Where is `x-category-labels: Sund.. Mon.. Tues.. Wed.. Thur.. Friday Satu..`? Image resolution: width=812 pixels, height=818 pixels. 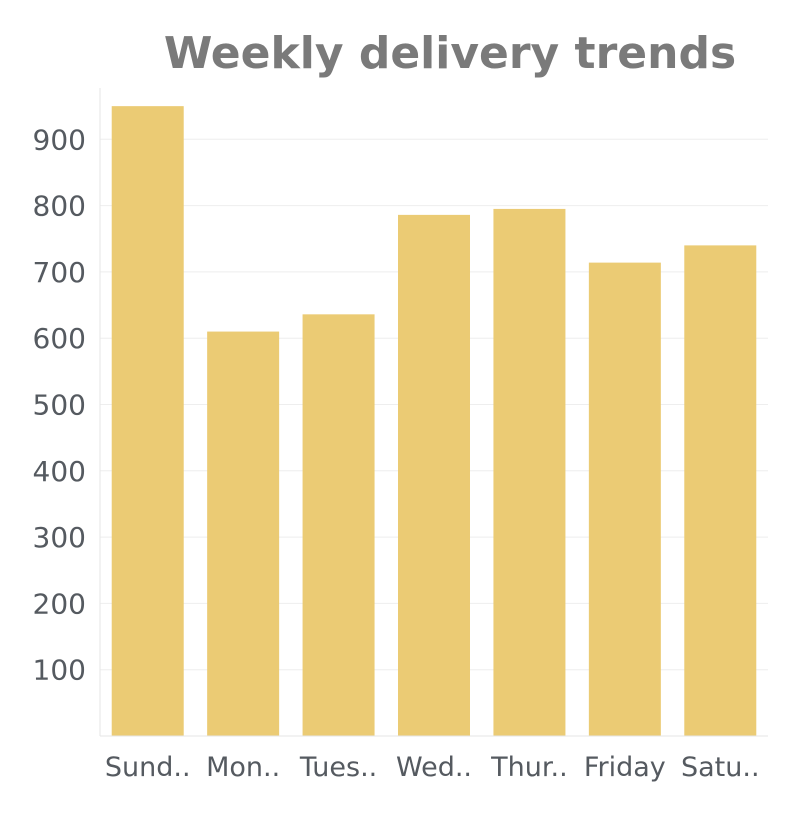
x-category-labels: Sund.. Mon.. Tues.. Wed.. Thur.. Friday Satu.. is located at coordinates (432, 767).